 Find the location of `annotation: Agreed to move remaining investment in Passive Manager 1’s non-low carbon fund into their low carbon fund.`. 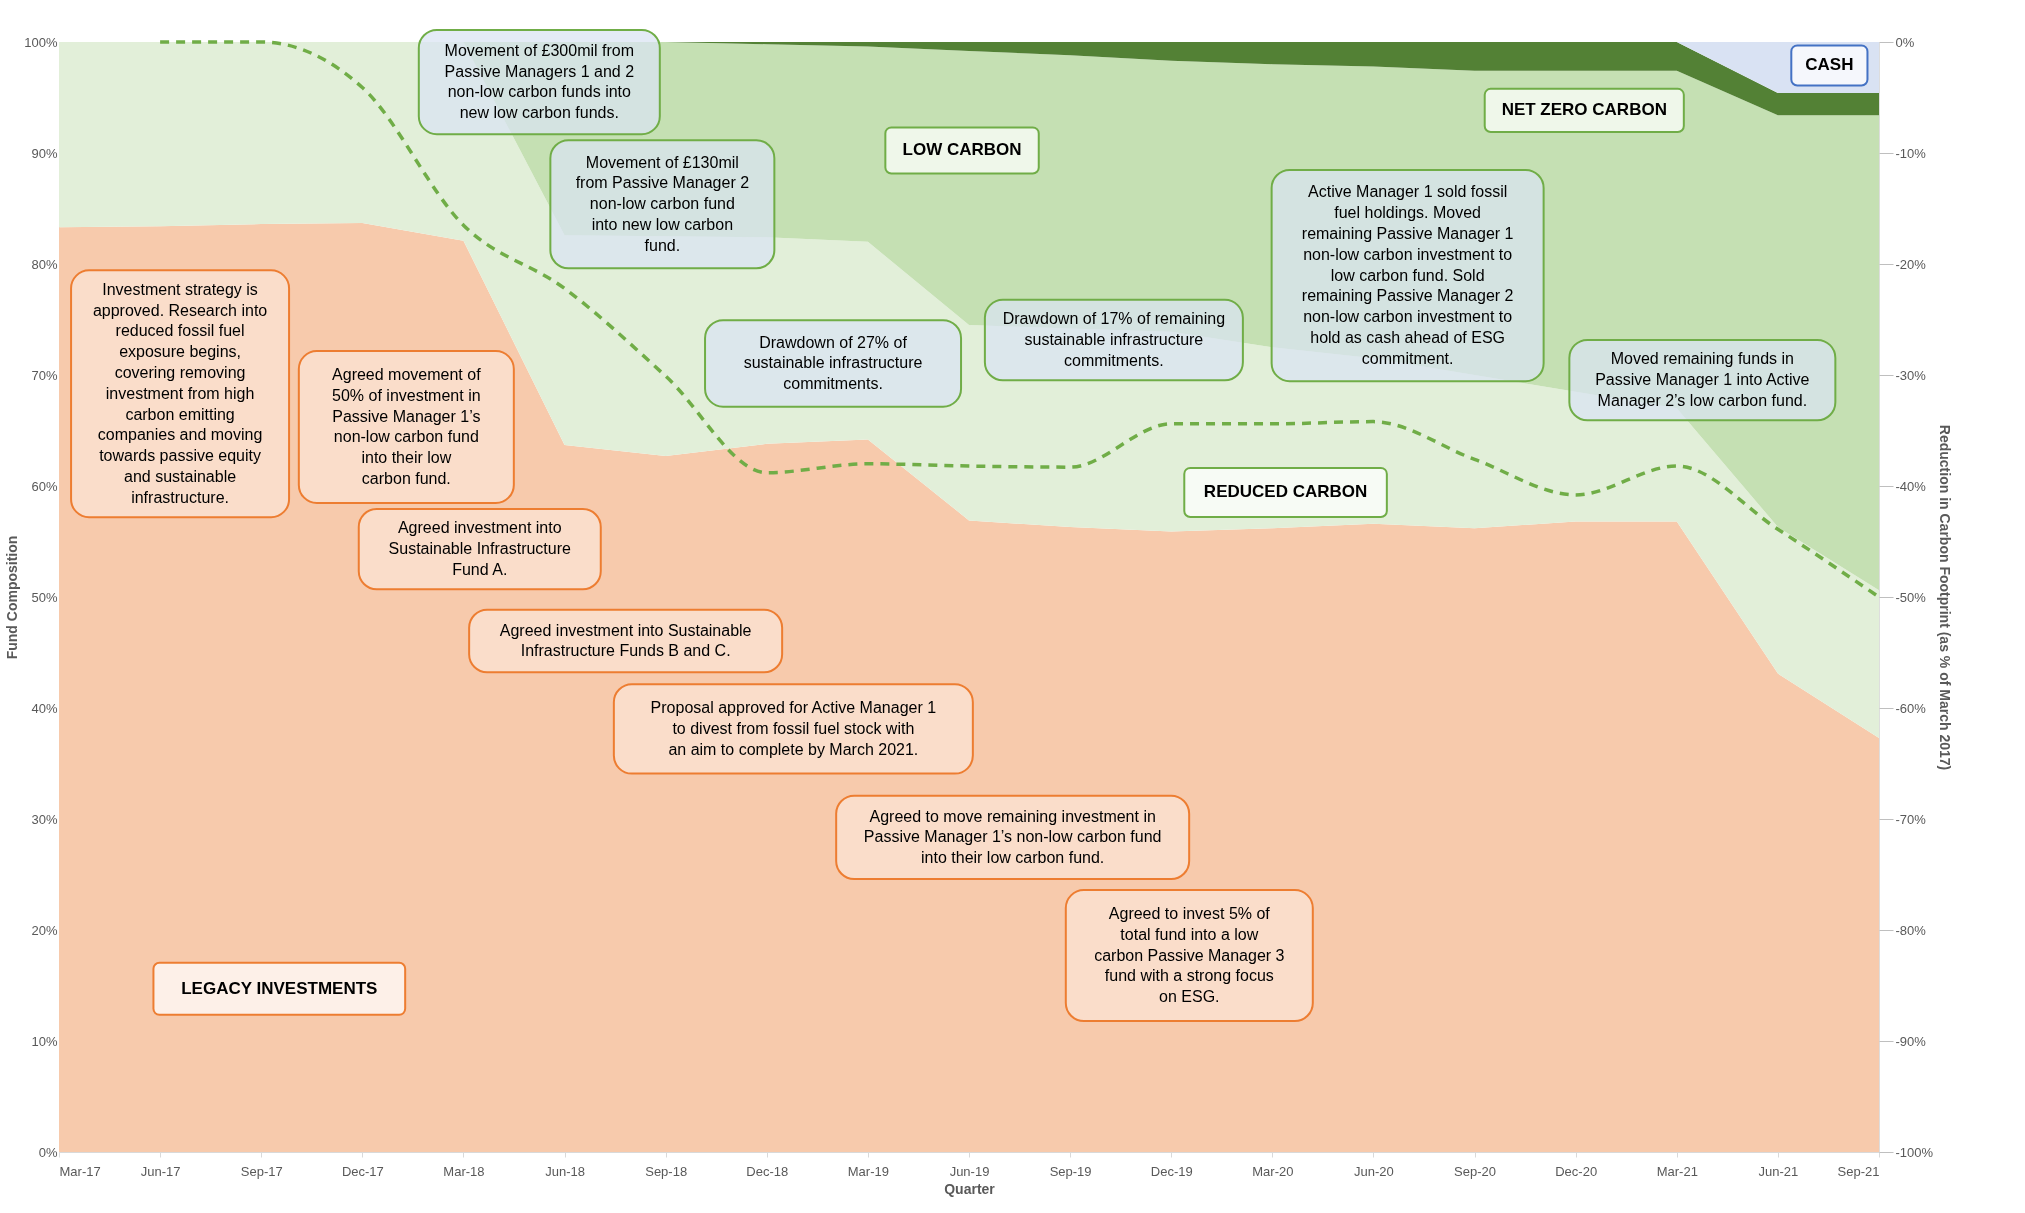

annotation: Agreed to move remaining investment in Passive Manager 1’s non-low carbon fund into their low carbon fund. is located at coordinates (1012, 837).